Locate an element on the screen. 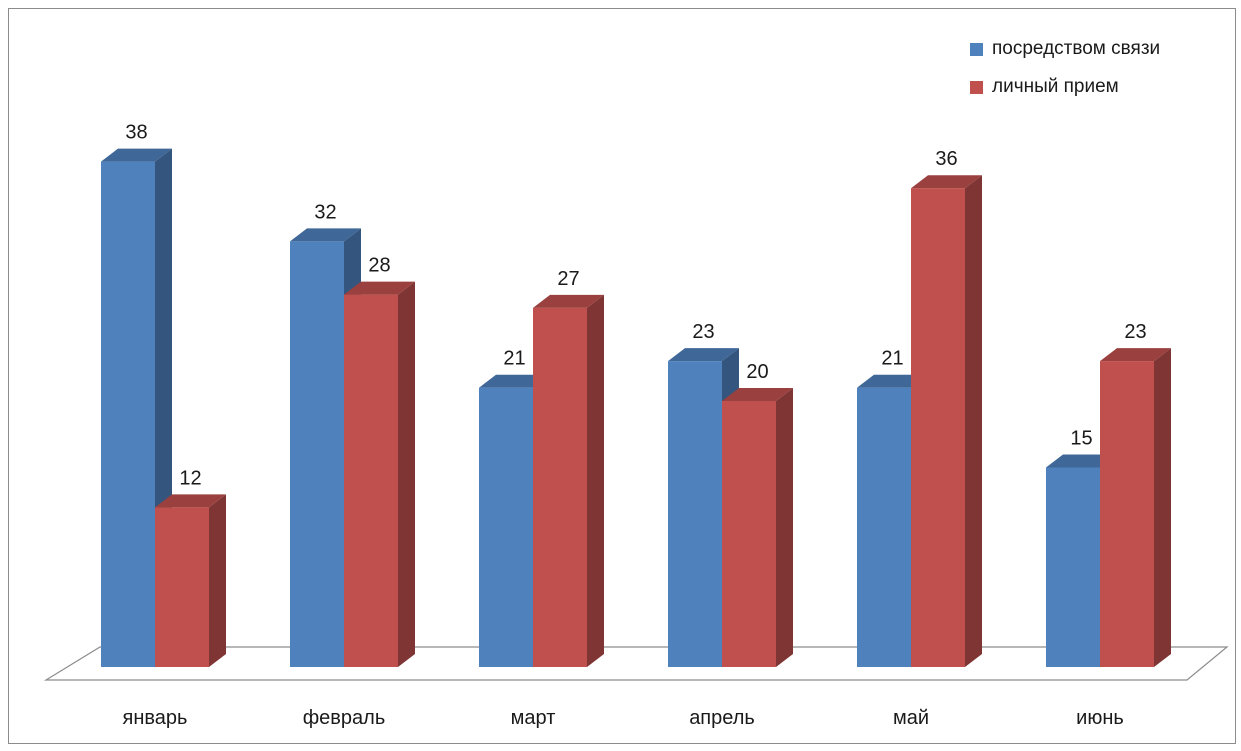 The image size is (1241, 751). bar-январь-series-2 is located at coordinates (190, 580).